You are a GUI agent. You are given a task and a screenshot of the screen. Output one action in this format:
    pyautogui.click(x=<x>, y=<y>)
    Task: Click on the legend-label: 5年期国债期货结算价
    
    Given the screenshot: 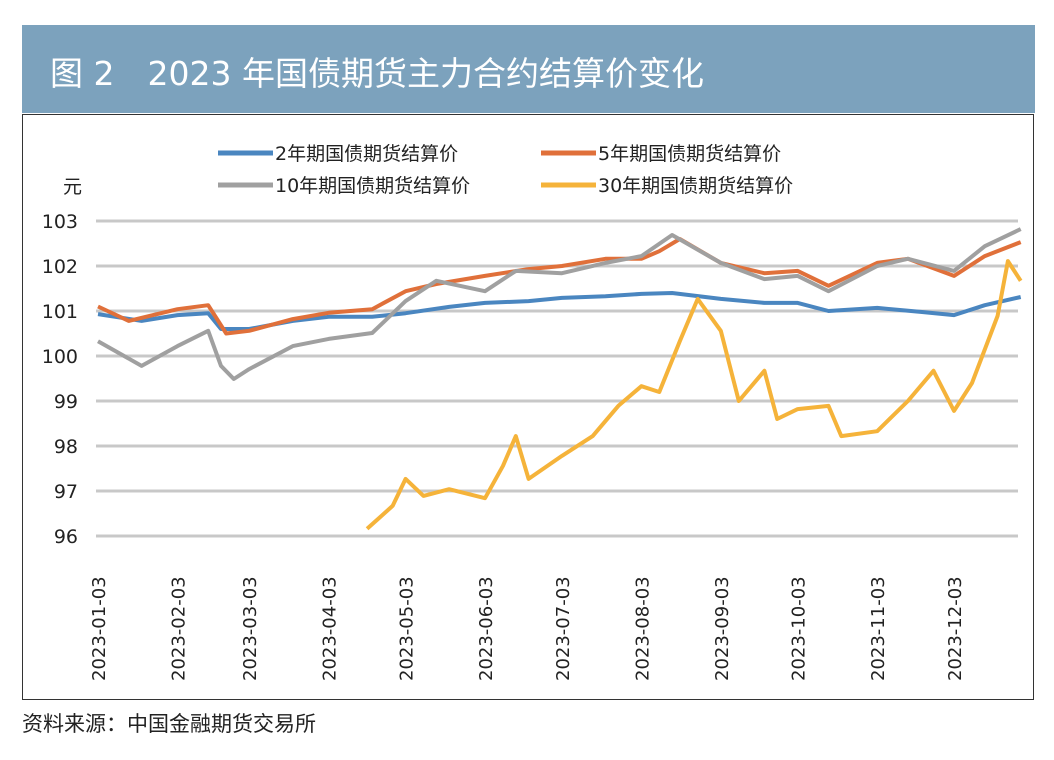 What is the action you would take?
    pyautogui.click(x=689, y=154)
    